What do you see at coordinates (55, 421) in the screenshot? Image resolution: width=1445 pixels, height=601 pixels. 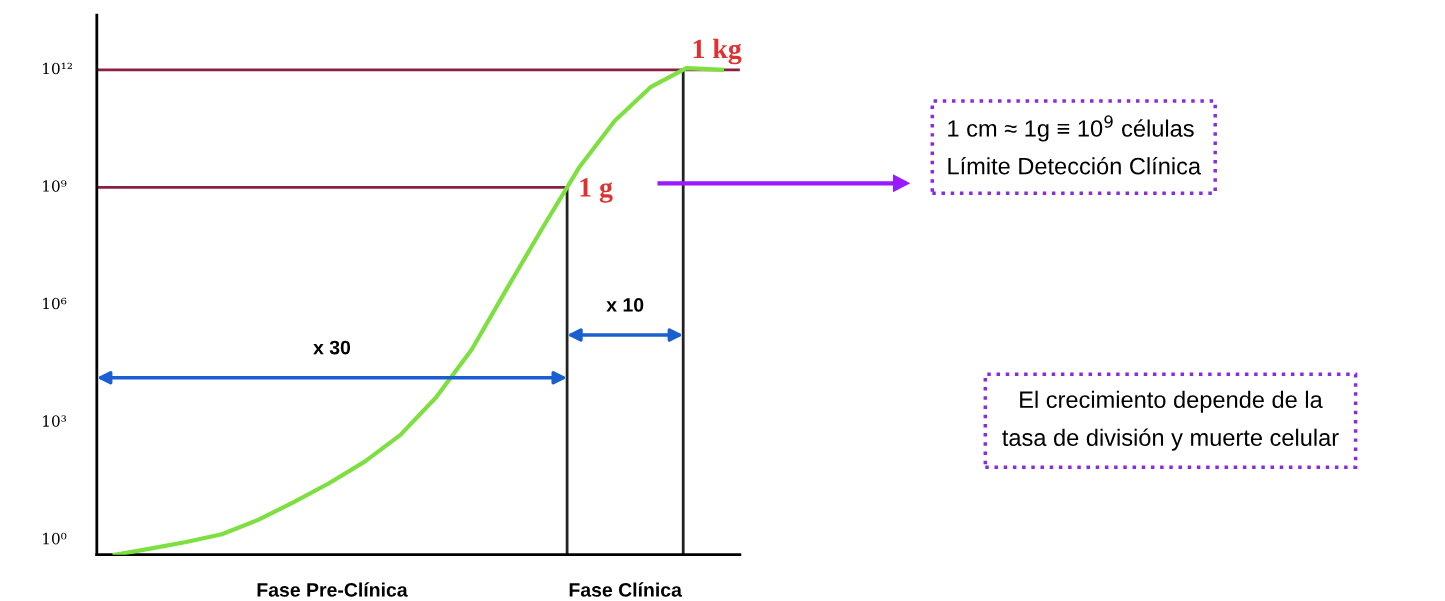 I see `y-tick-label: 10³` at bounding box center [55, 421].